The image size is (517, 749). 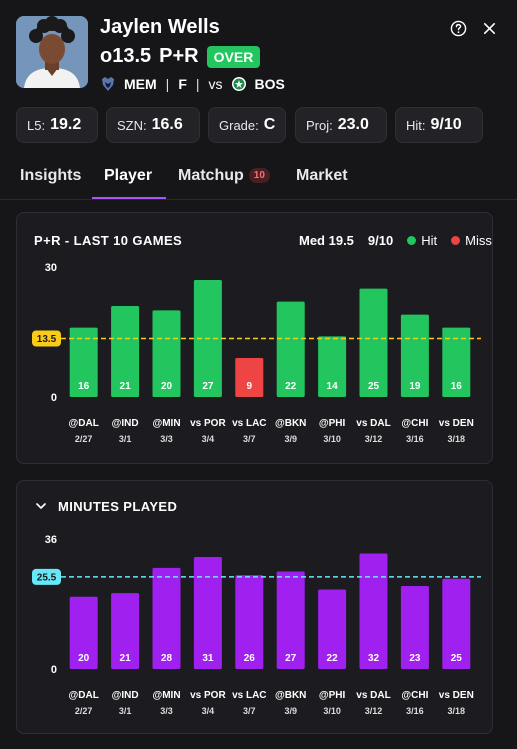 What do you see at coordinates (129, 198) in the screenshot?
I see `active-tab-indicator` at bounding box center [129, 198].